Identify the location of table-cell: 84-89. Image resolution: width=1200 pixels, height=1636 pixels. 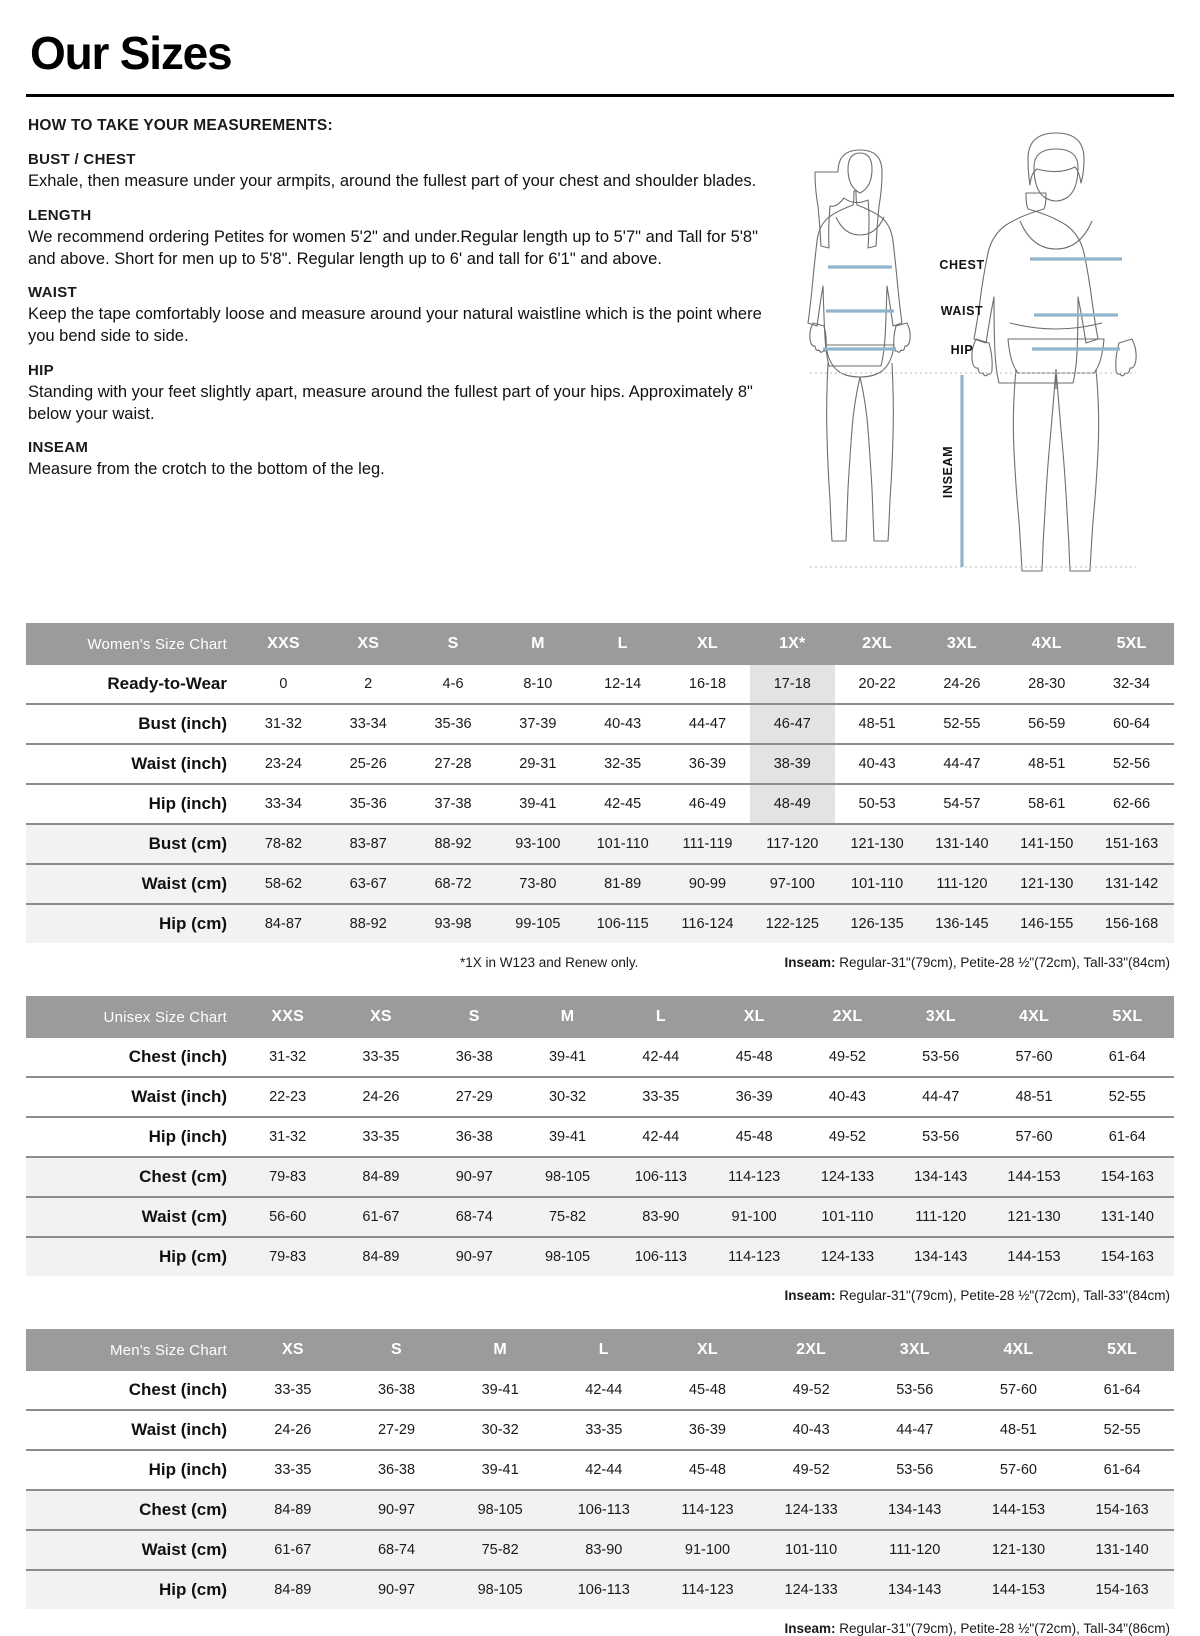
(381, 1177).